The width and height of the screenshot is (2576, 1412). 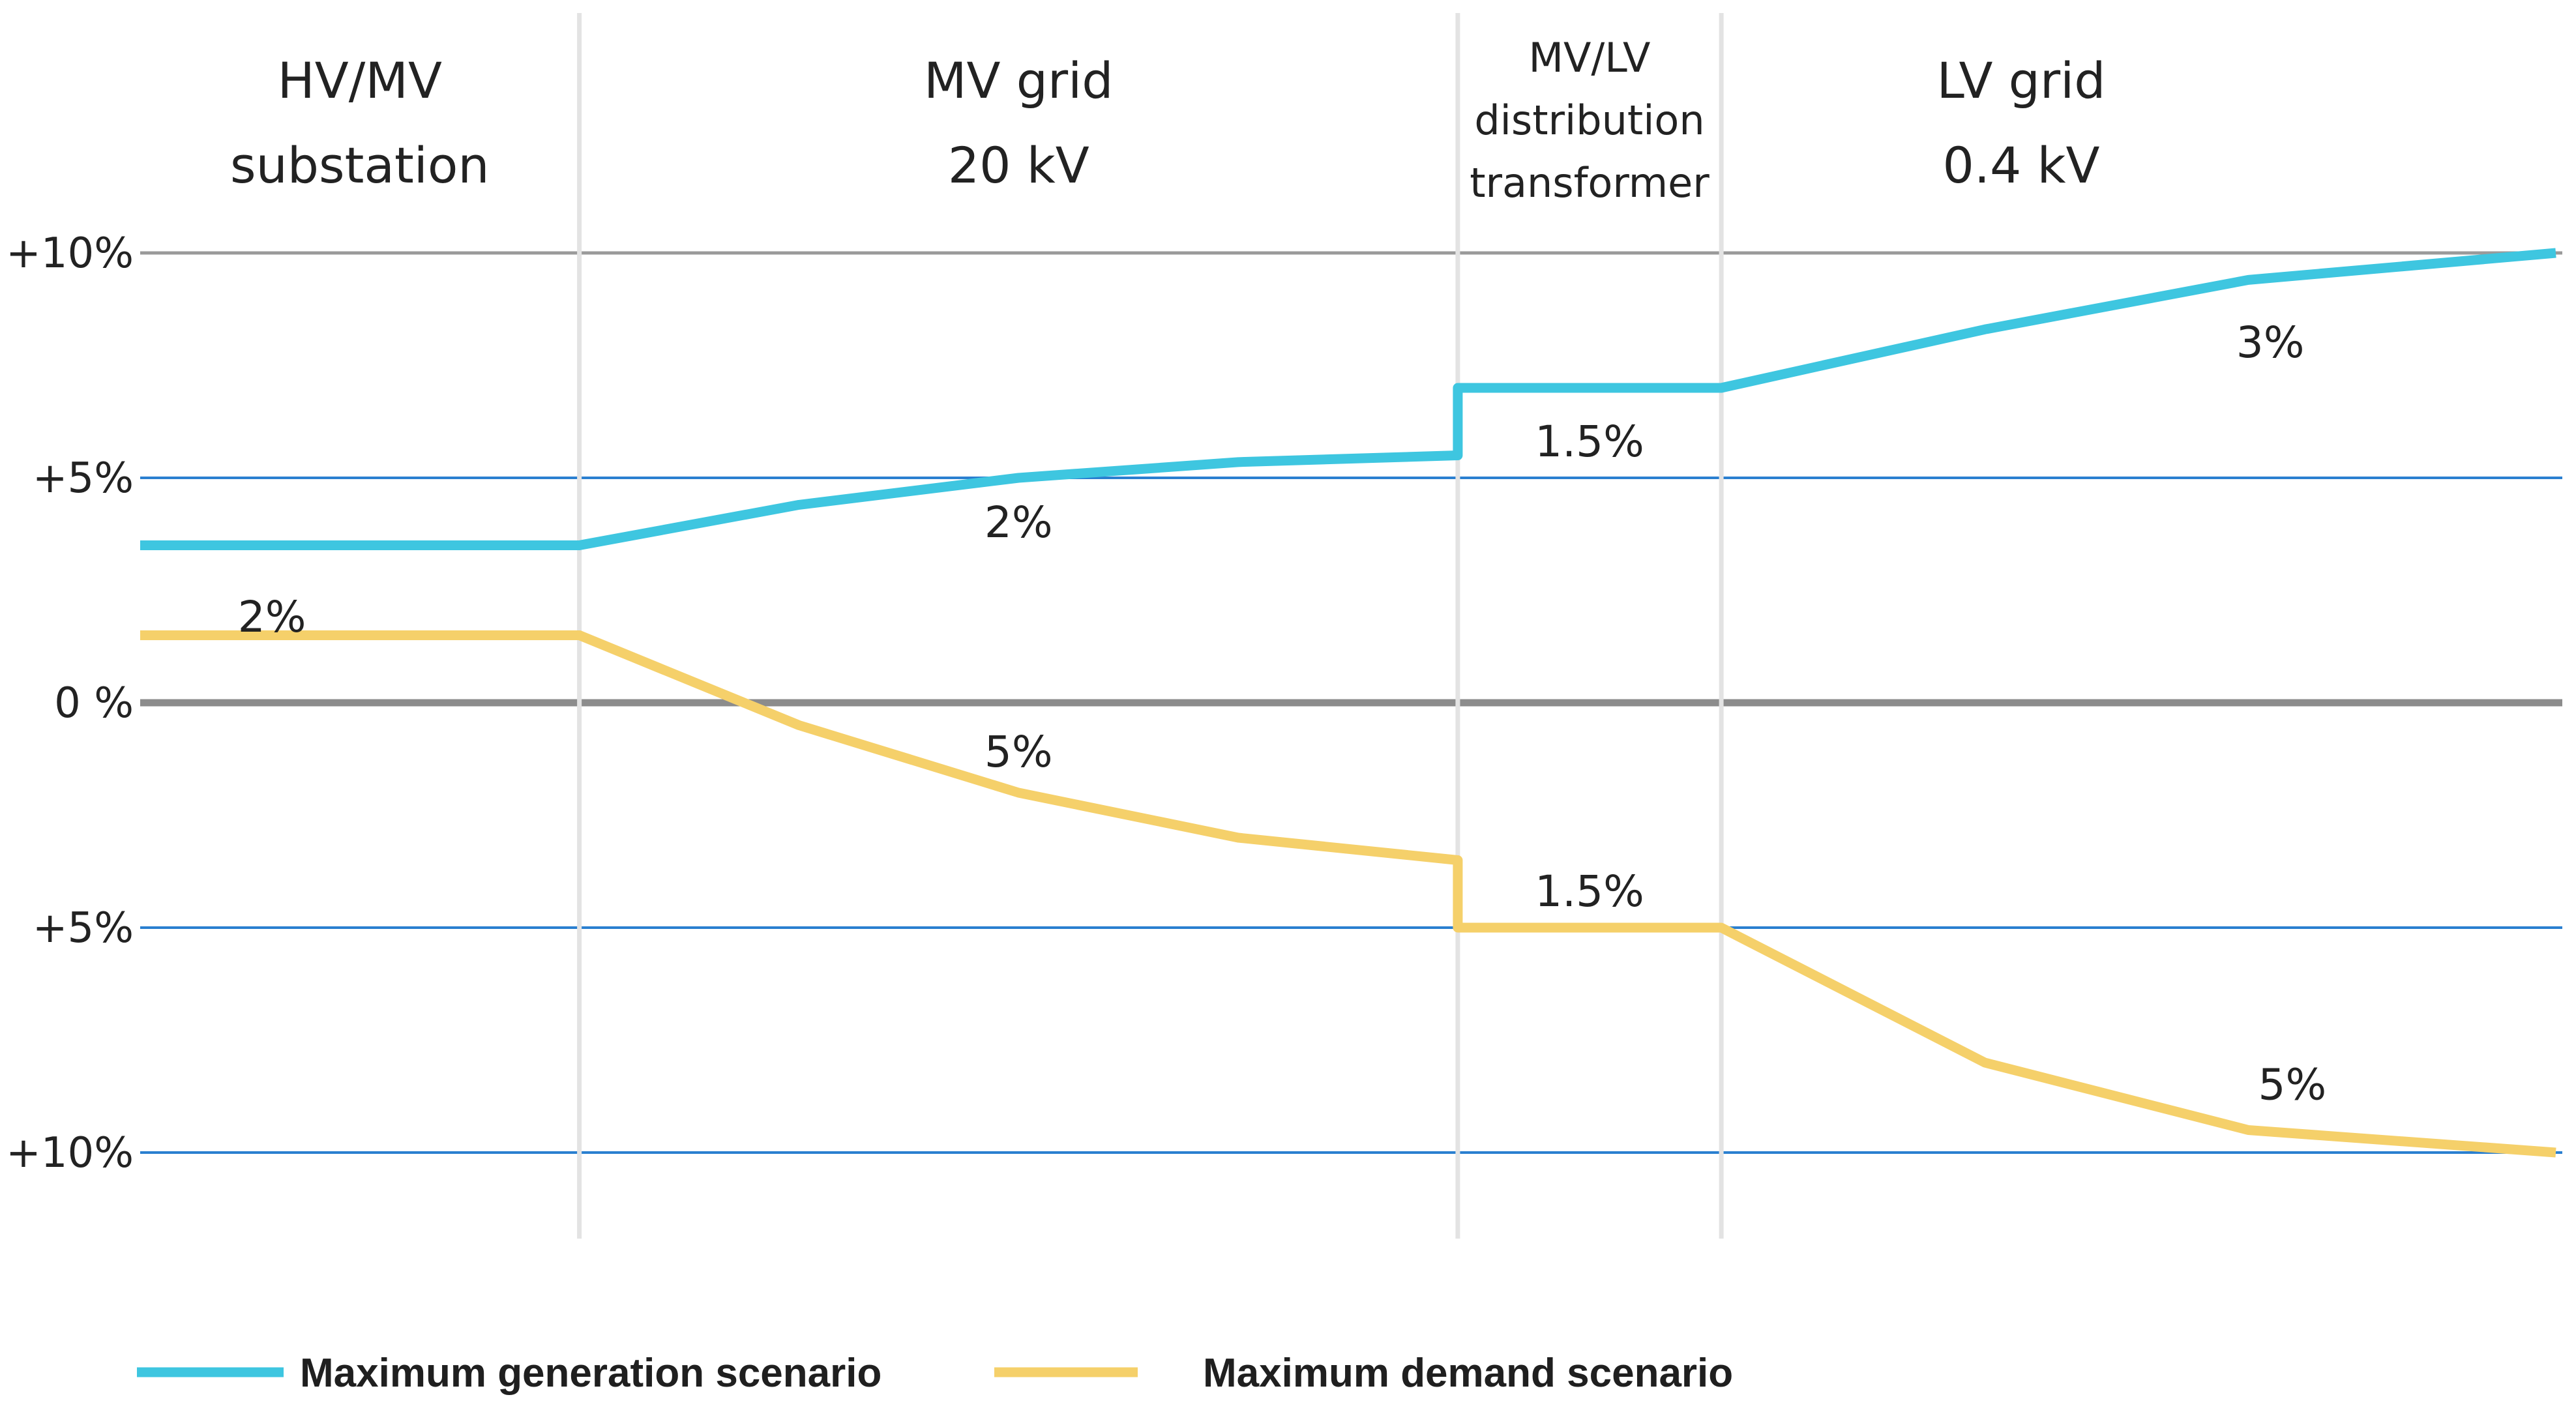 I want to click on y-tick-label-2: 0 %, so click(x=94, y=703).